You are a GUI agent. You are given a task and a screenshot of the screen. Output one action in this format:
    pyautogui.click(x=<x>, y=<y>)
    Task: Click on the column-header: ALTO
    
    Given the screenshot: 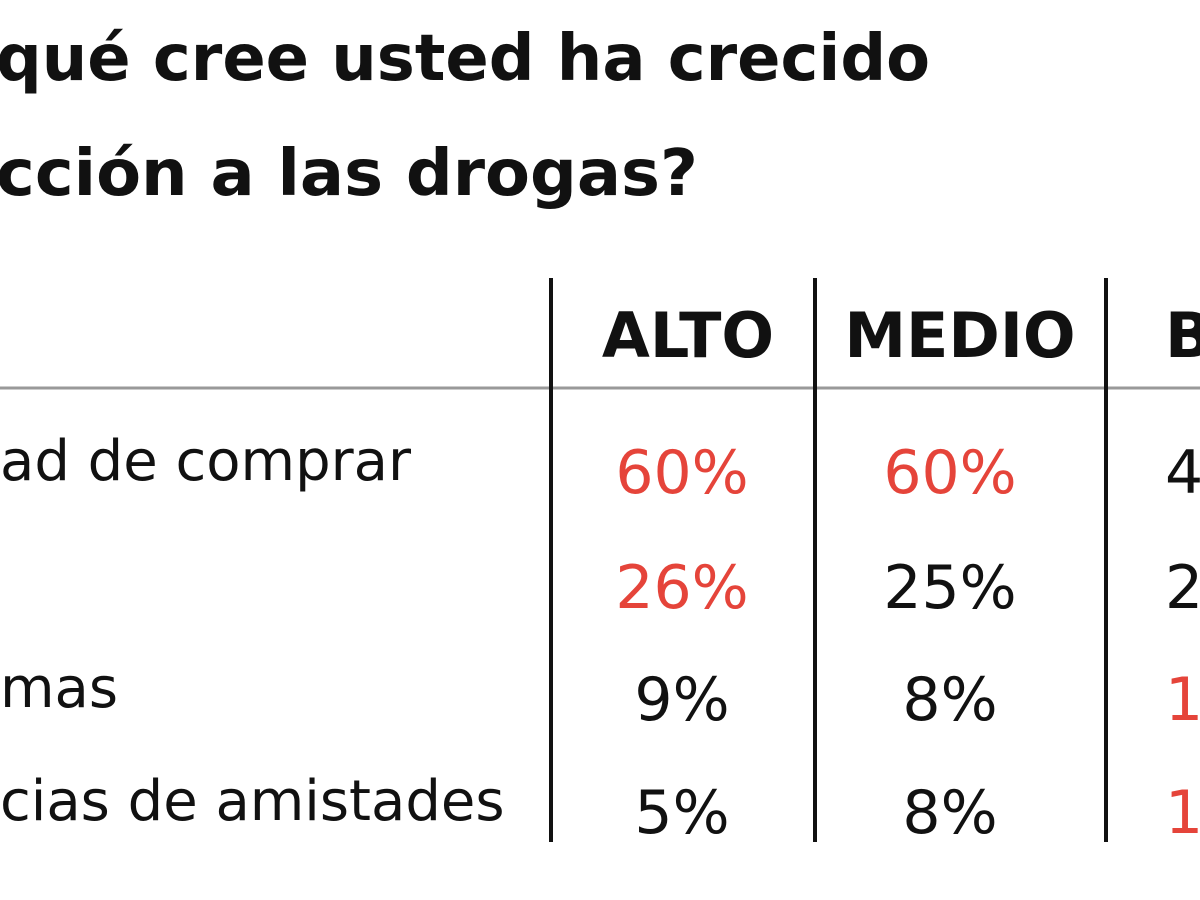 What is the action you would take?
    pyautogui.click(x=688, y=335)
    